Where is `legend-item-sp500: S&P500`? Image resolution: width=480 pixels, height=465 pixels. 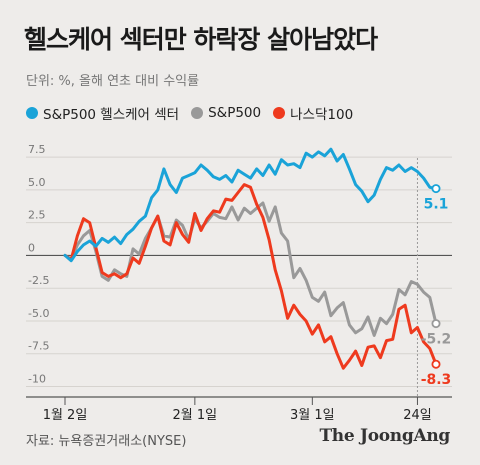
legend-item-sp500: S&P500 is located at coordinates (226, 113).